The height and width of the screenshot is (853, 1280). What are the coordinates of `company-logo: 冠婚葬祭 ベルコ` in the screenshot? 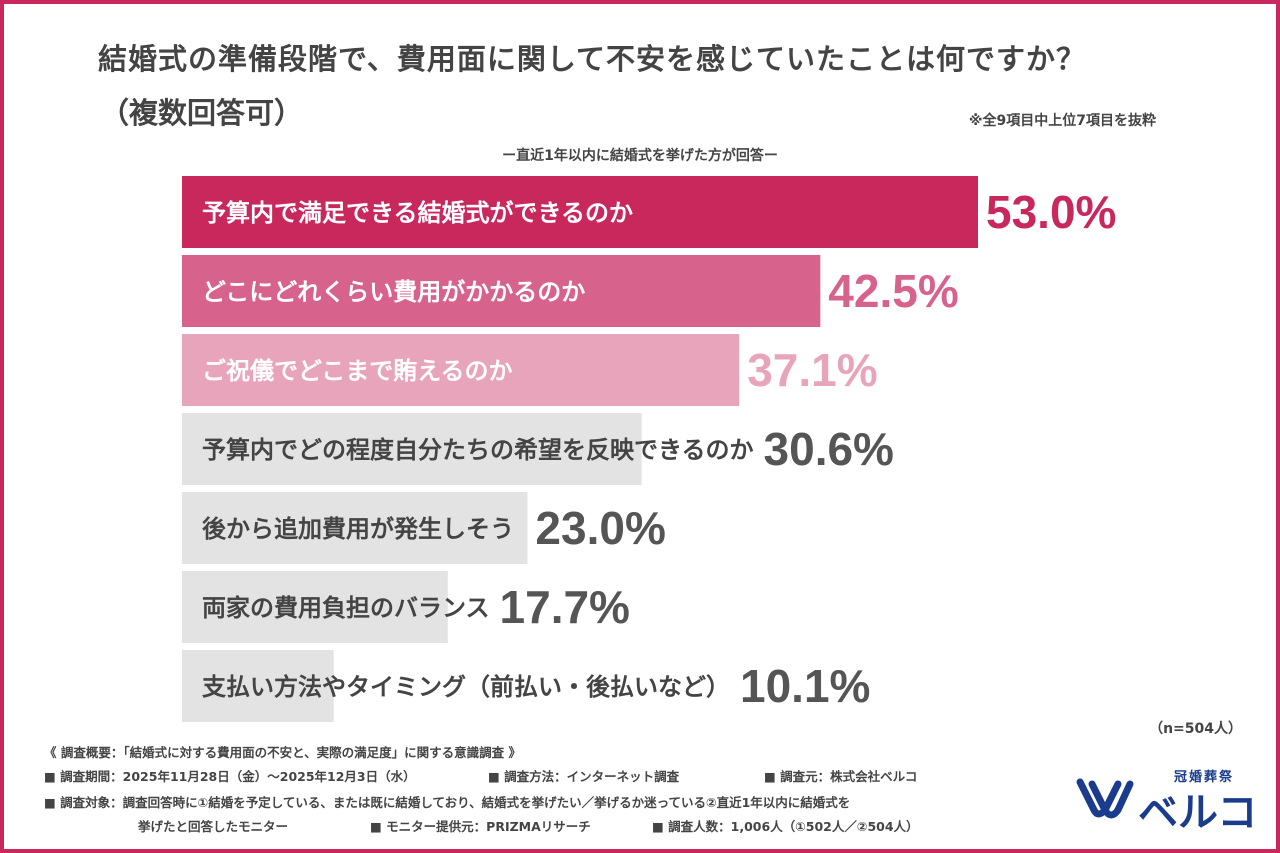 It's located at (1165, 801).